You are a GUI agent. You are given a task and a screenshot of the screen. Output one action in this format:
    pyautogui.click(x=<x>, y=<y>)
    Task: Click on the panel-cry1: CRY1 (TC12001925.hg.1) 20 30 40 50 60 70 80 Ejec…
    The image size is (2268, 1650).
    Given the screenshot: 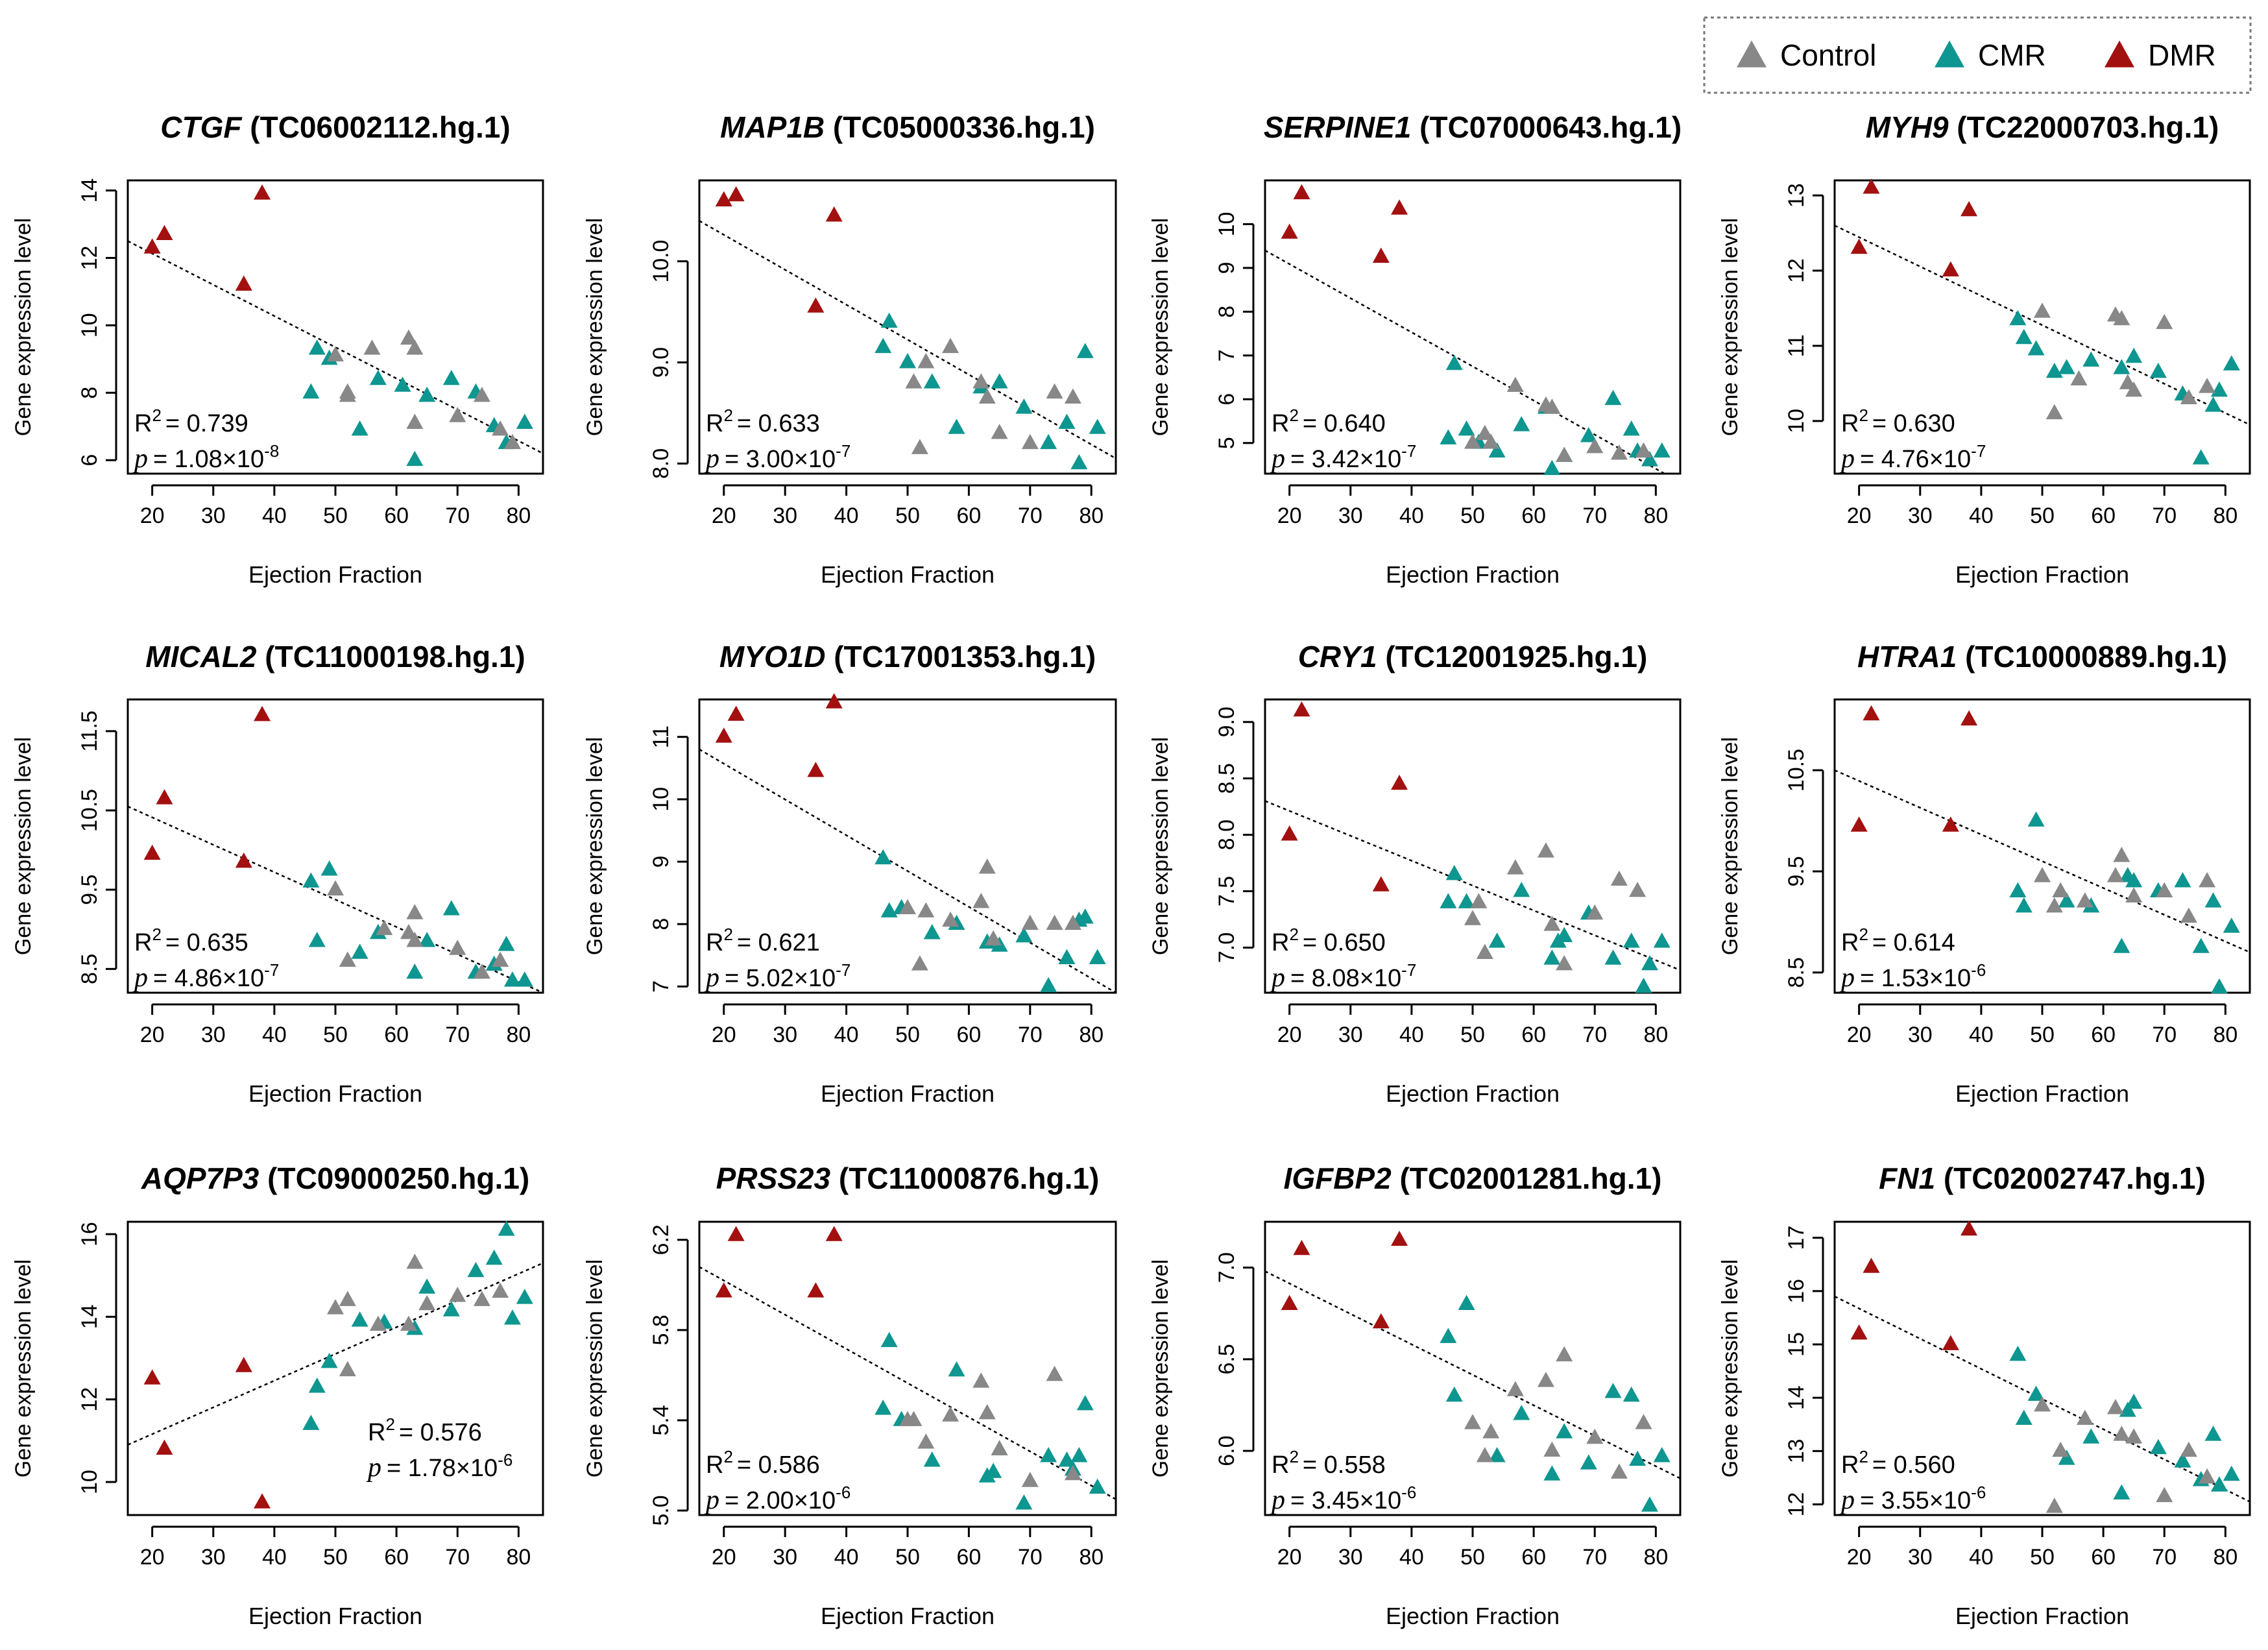 What is the action you would take?
    pyautogui.click(x=1415, y=873)
    